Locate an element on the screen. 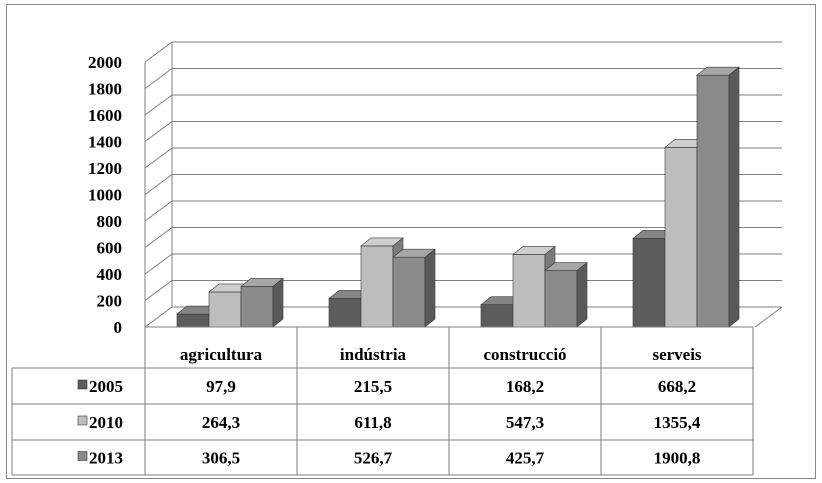  legend-label: 2010 is located at coordinates (106, 422).